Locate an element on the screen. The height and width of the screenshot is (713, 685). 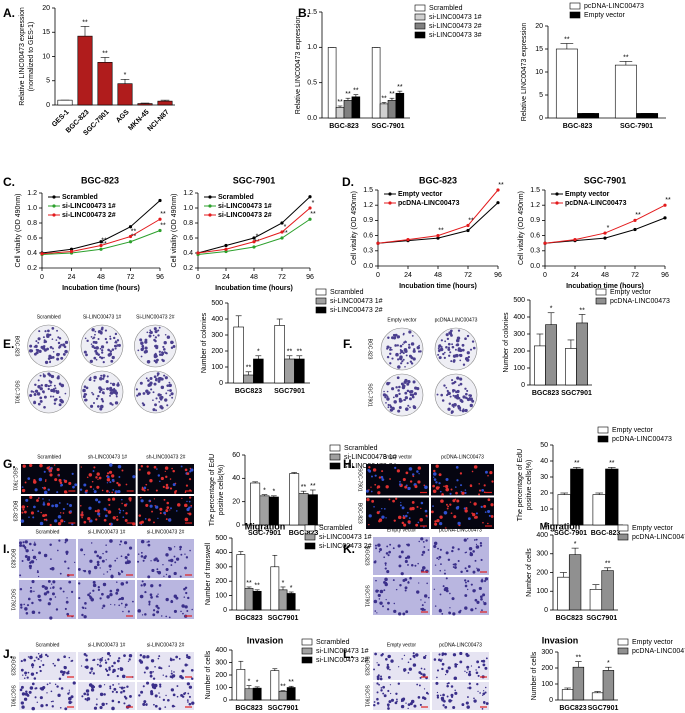
x-tick-label: 24 is located at coordinates (408, 275).